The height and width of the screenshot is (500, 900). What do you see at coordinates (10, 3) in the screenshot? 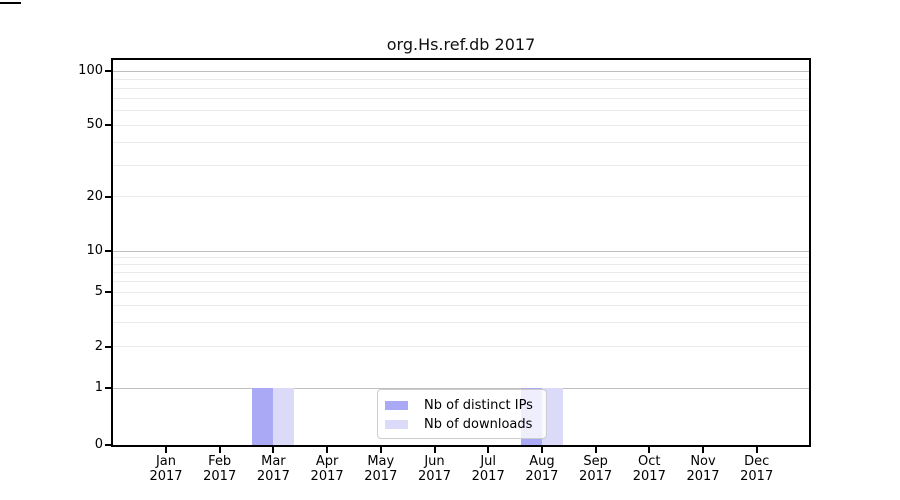
I see `screen-edge-artifact` at bounding box center [10, 3].